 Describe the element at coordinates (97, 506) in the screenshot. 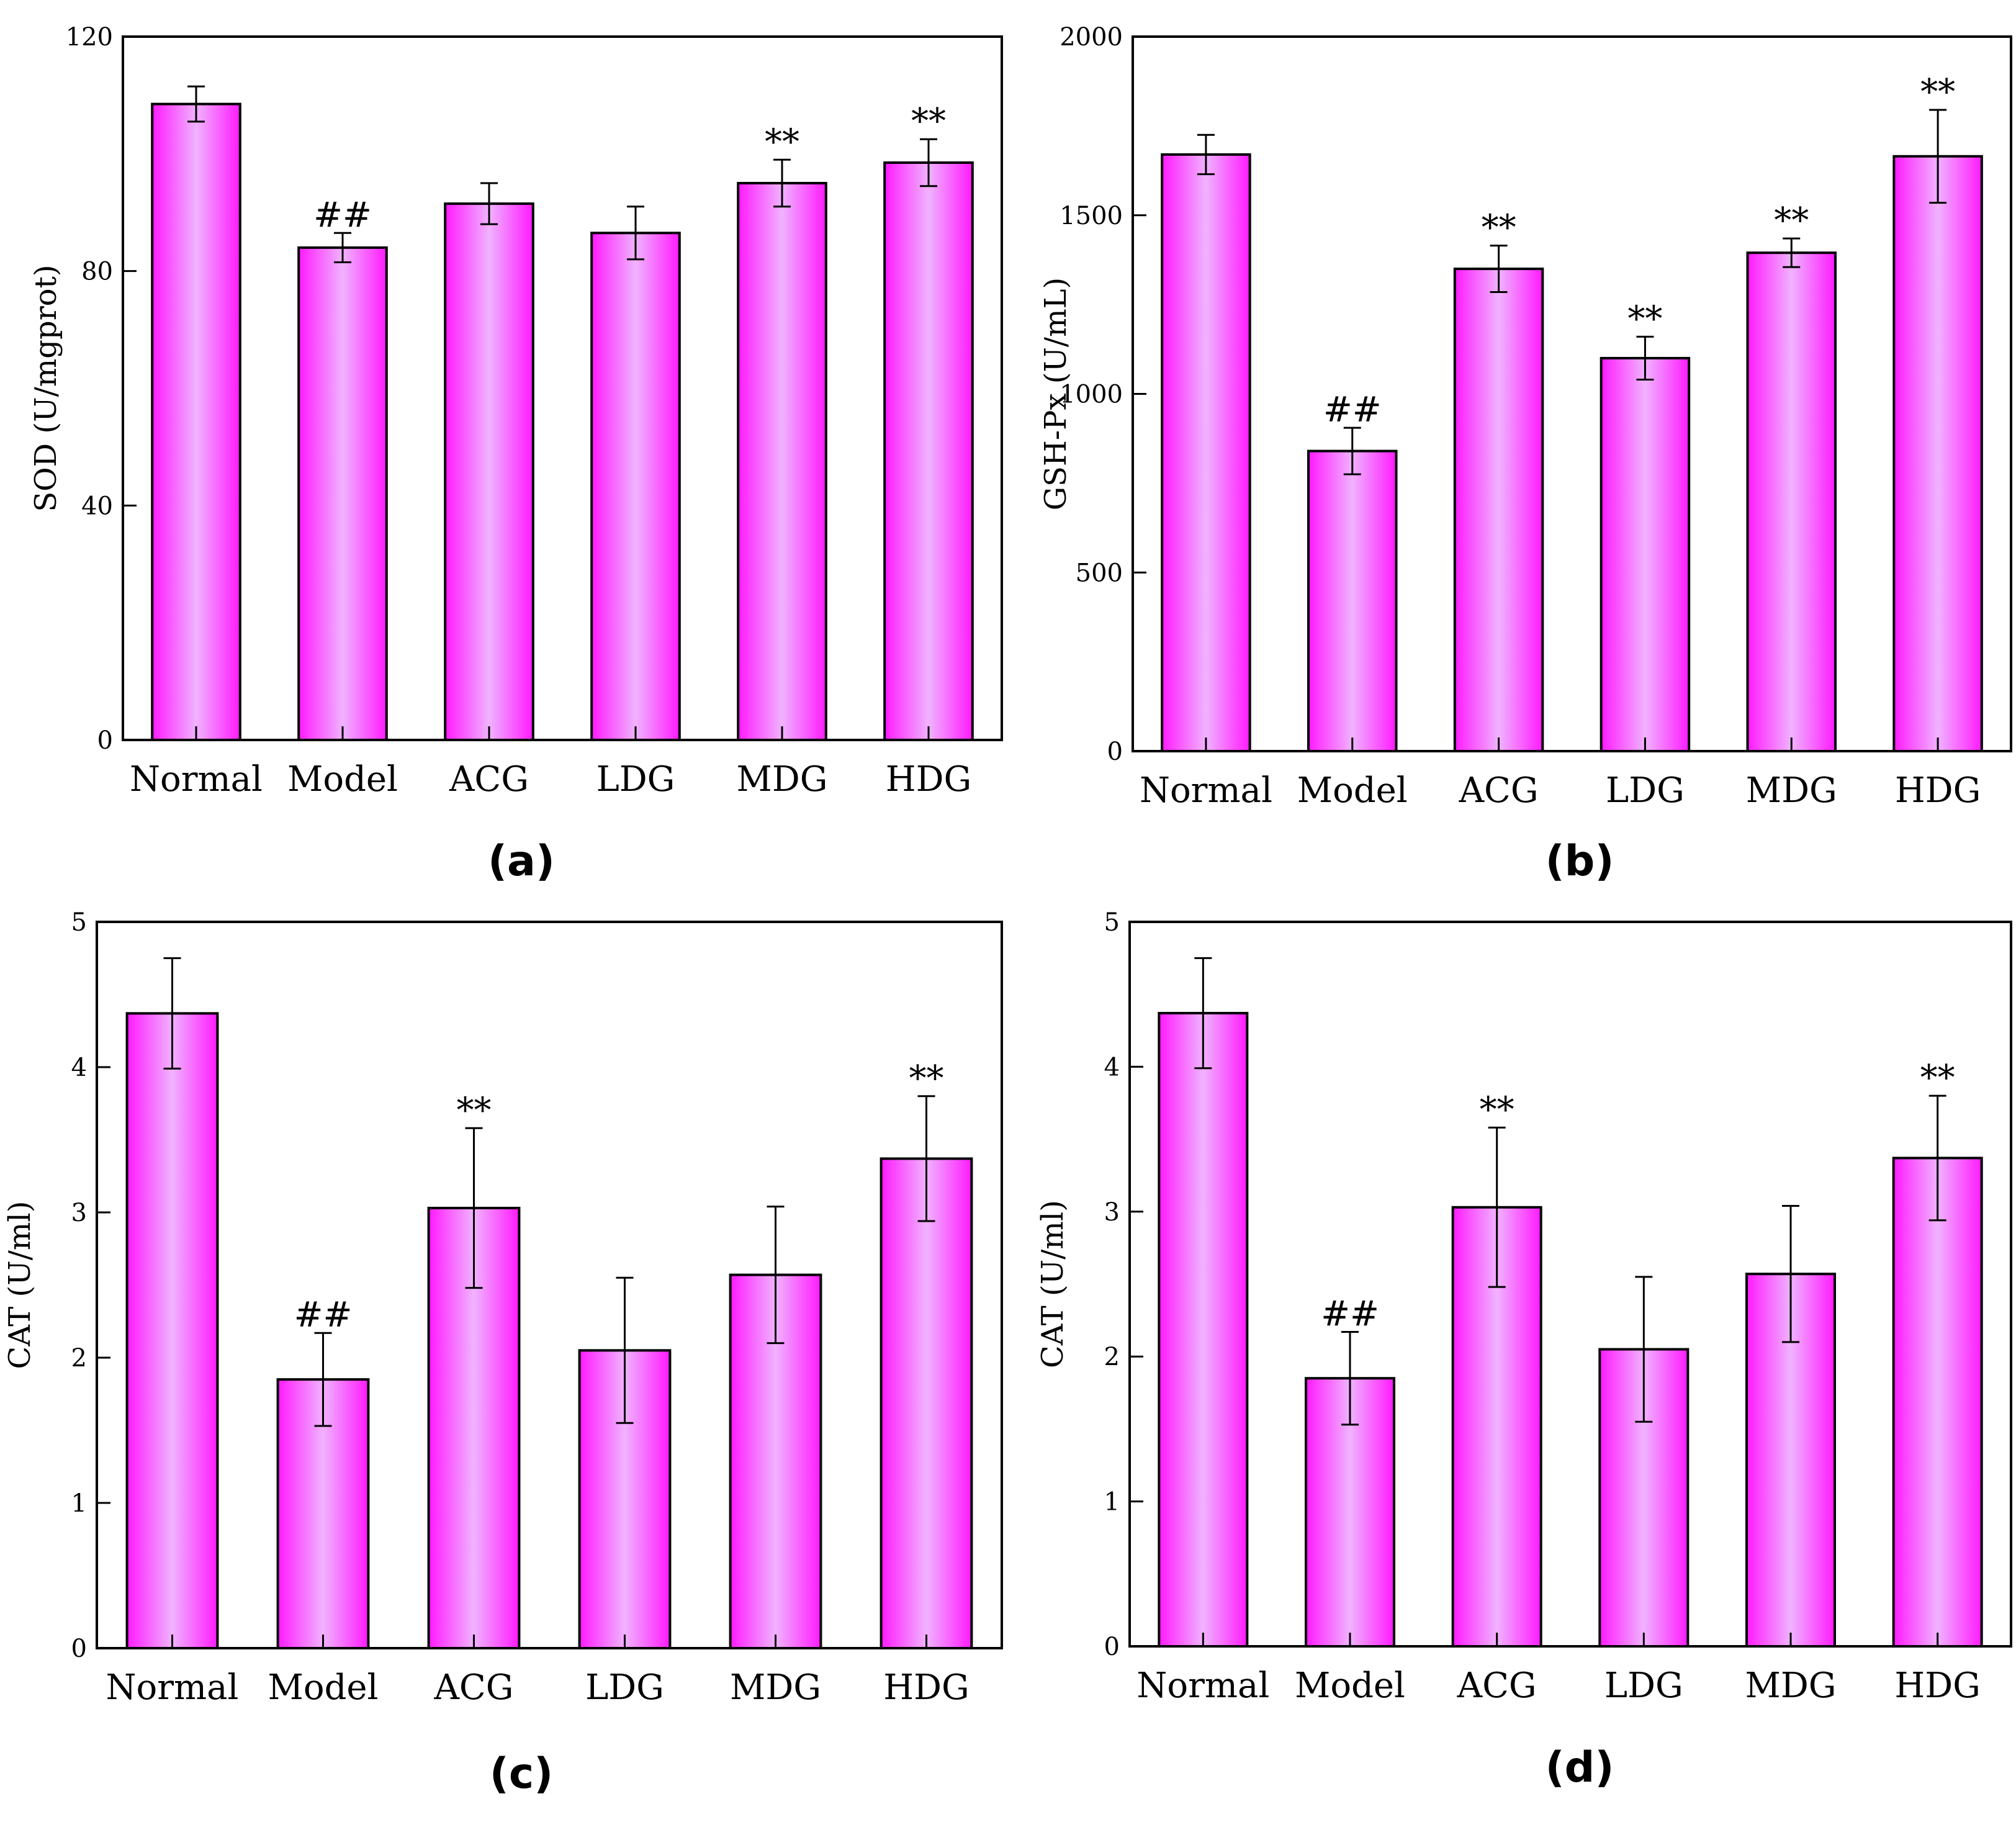

I see `y-tick-label: 40` at that location.